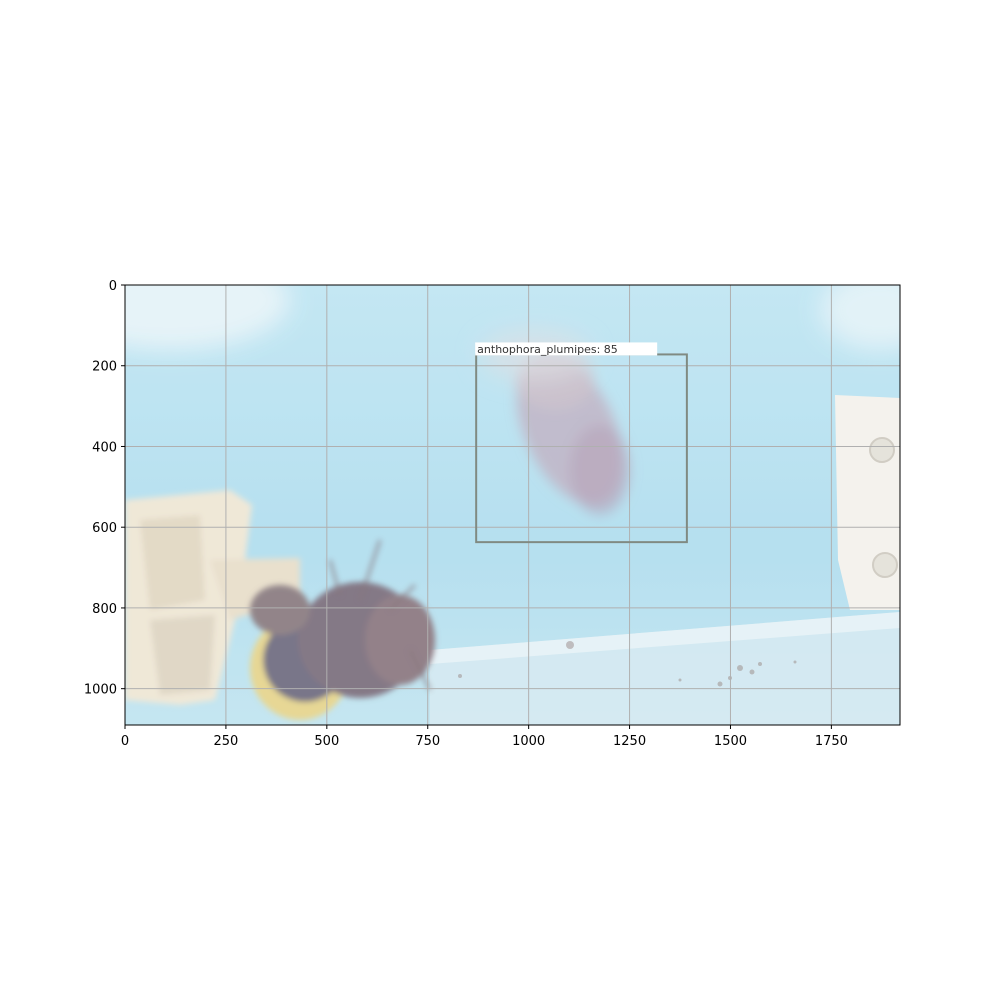 The image size is (1000, 1004). I want to click on y-tick-label: 200, so click(104, 367).